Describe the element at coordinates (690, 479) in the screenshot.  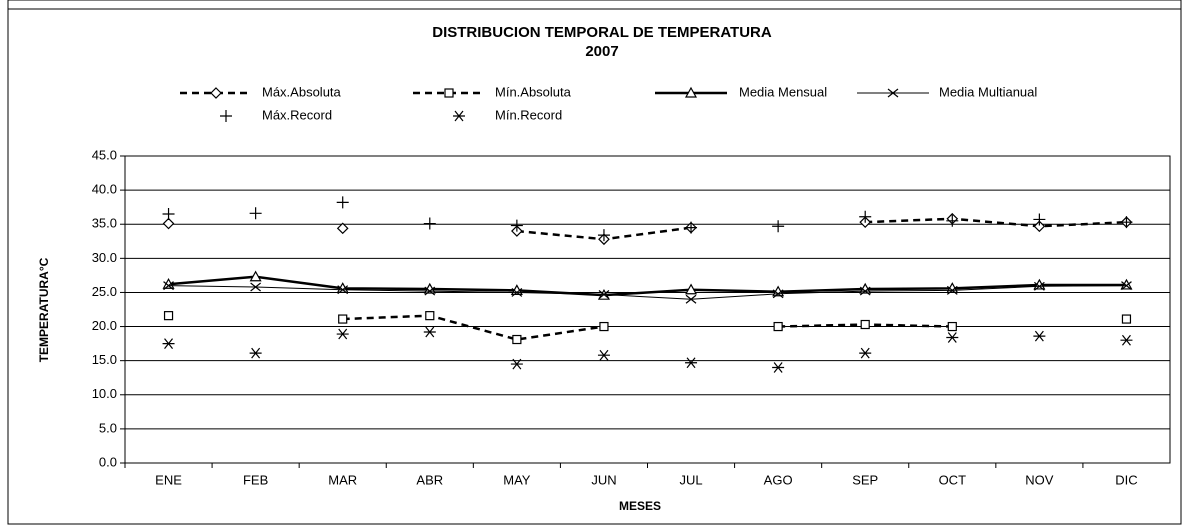
I see `x-tick-label: JUL` at that location.